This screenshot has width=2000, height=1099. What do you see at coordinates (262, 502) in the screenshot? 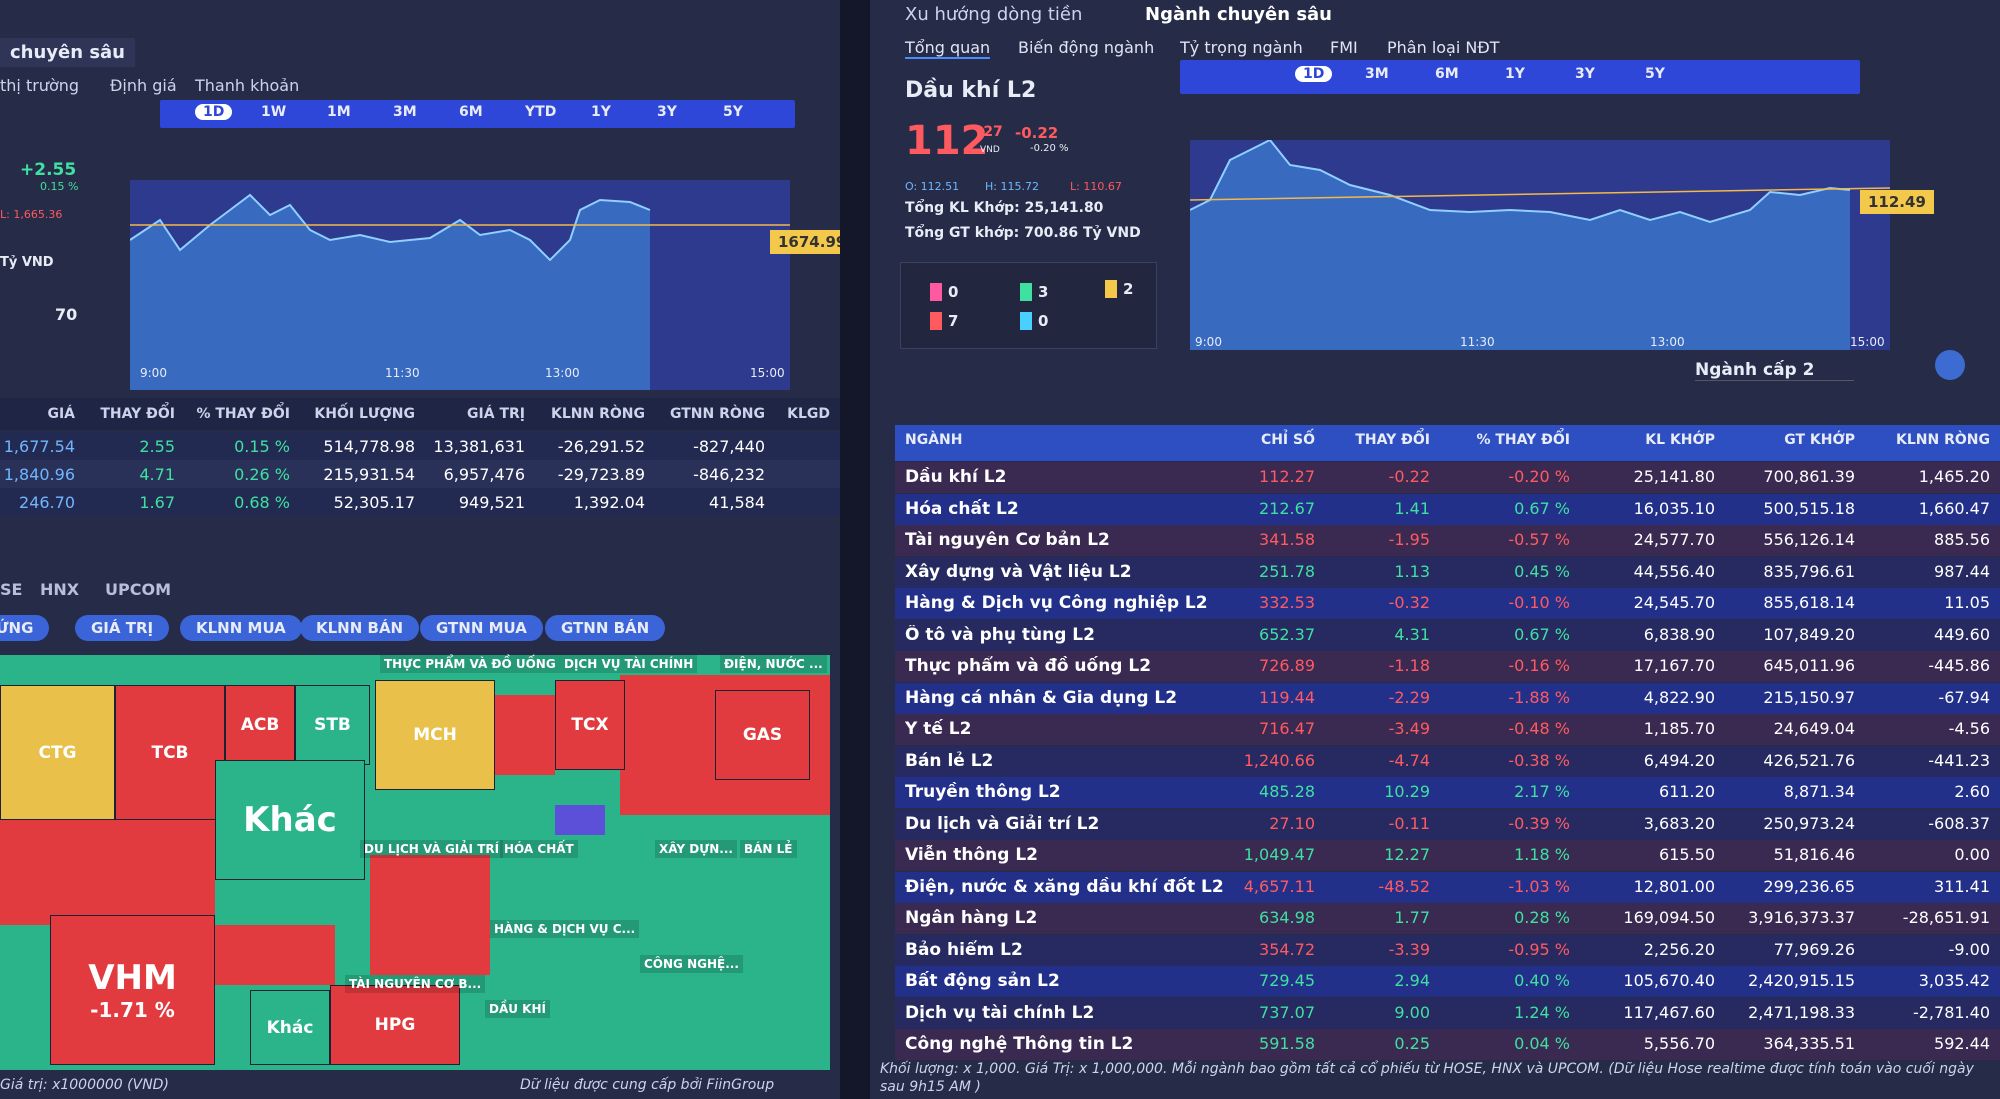
I see `td: 0.68 %` at bounding box center [262, 502].